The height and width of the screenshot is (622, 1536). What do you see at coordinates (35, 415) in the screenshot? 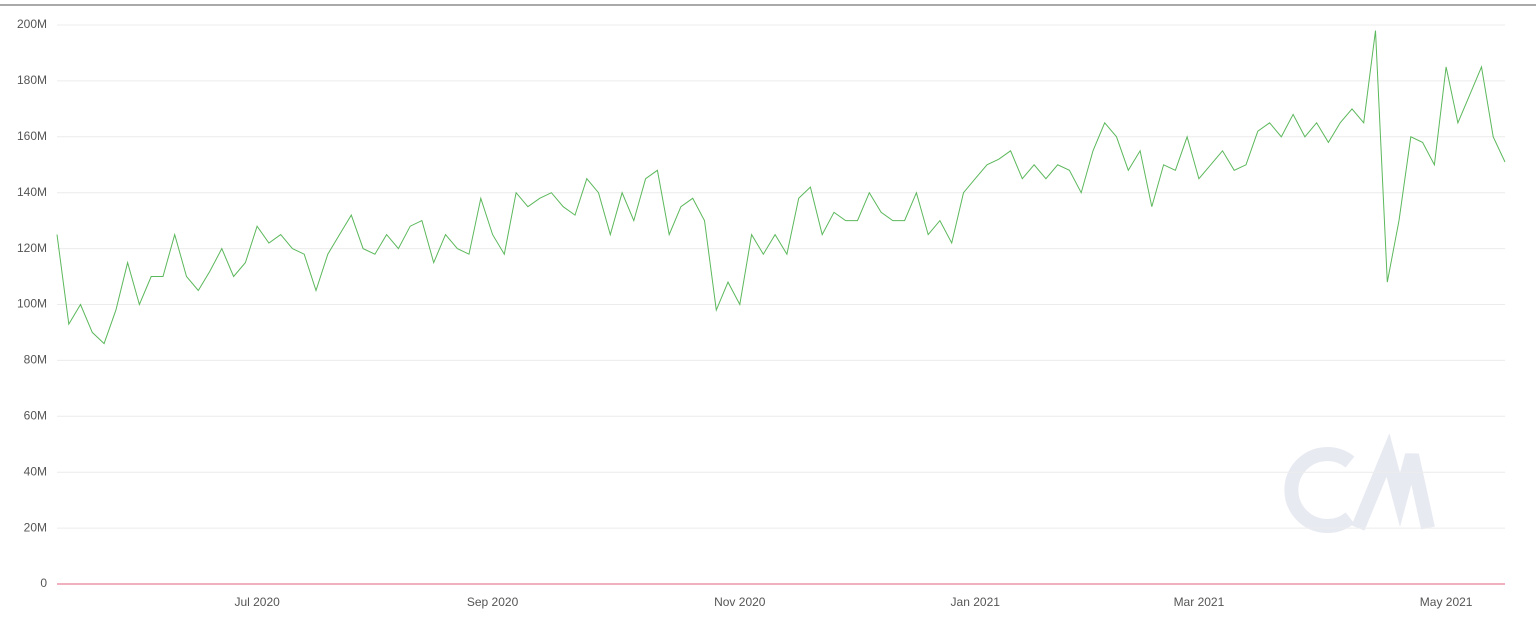
I see `y-tick-label: 60M` at bounding box center [35, 415].